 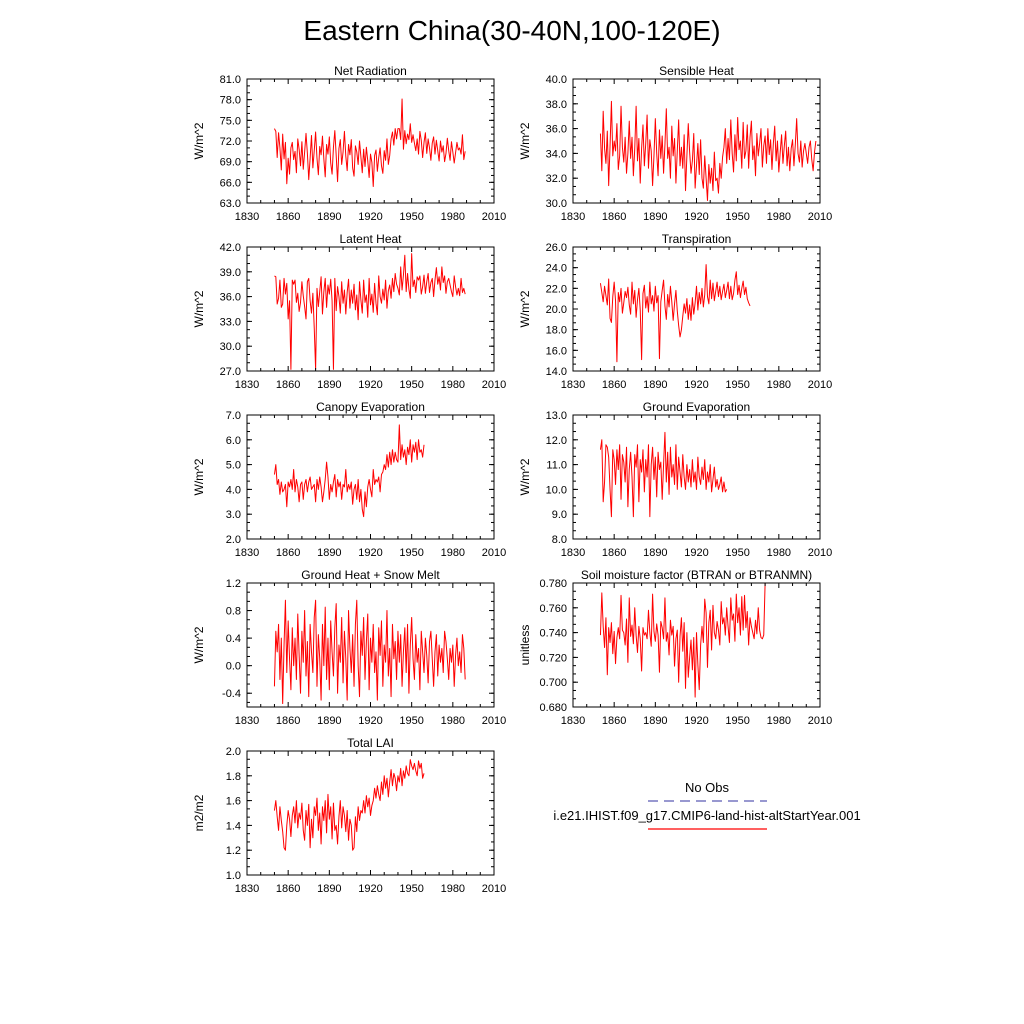 I want to click on y-axis-label: m2/m2, so click(x=199, y=812).